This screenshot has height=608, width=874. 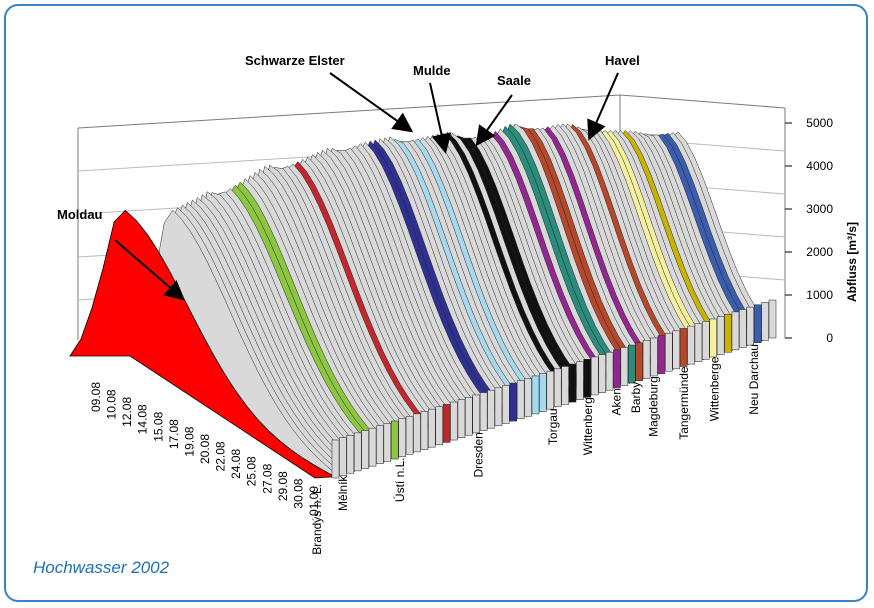 What do you see at coordinates (232, 344) in the screenshot?
I see `surface-column` at bounding box center [232, 344].